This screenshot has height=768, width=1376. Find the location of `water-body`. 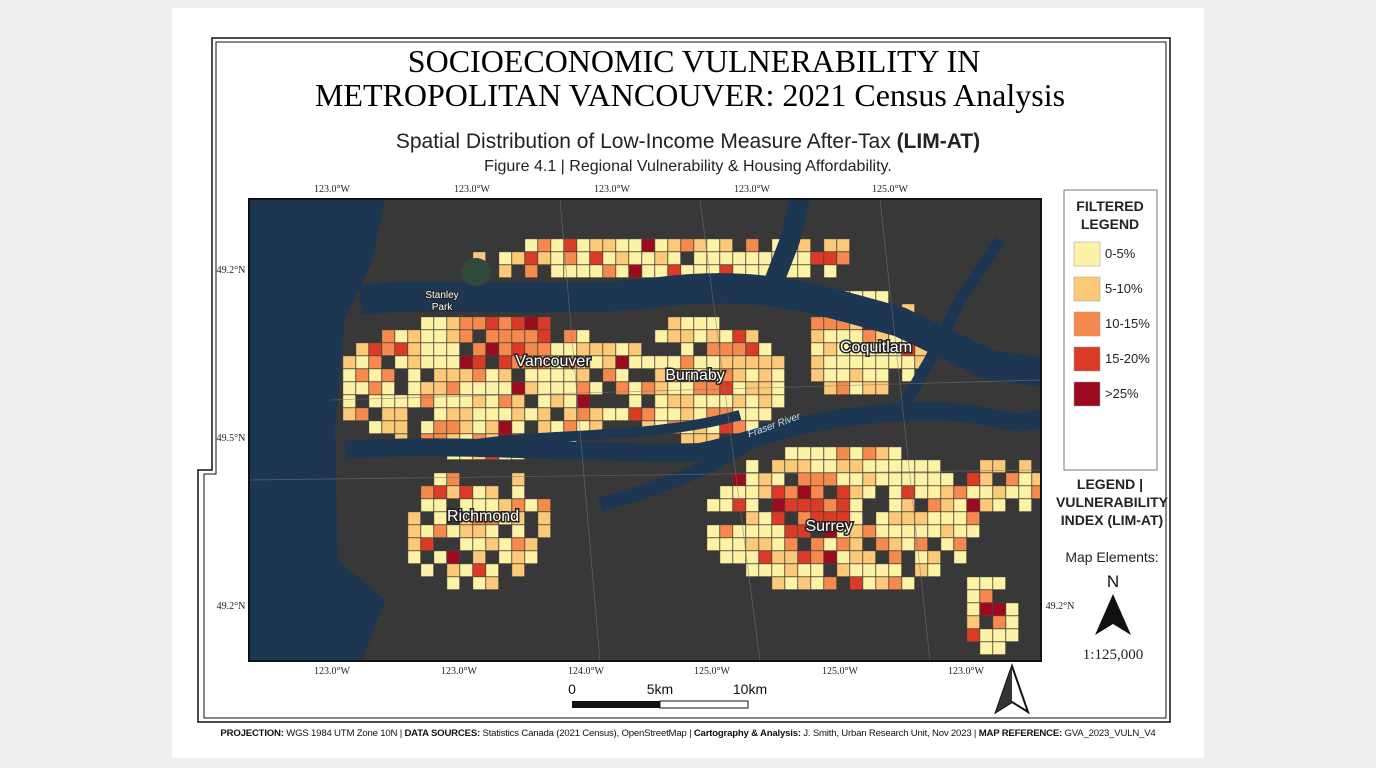

water-body is located at coordinates (949, 325).